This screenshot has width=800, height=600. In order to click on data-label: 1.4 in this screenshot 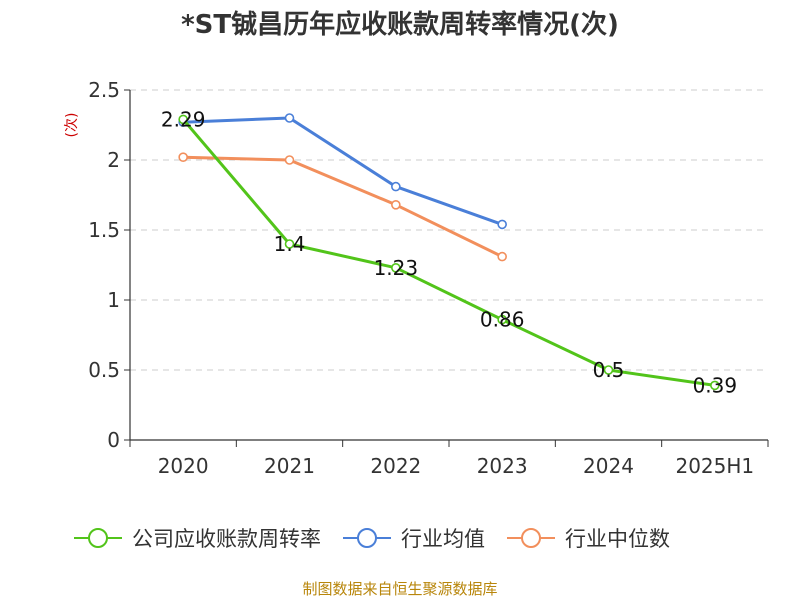, I will do `click(290, 244)`.